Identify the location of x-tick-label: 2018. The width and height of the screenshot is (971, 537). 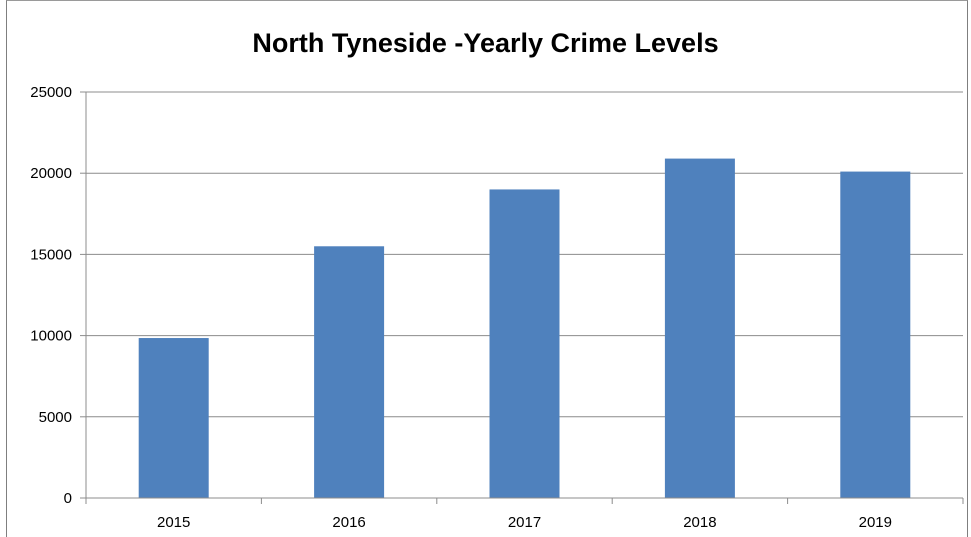
(699, 522).